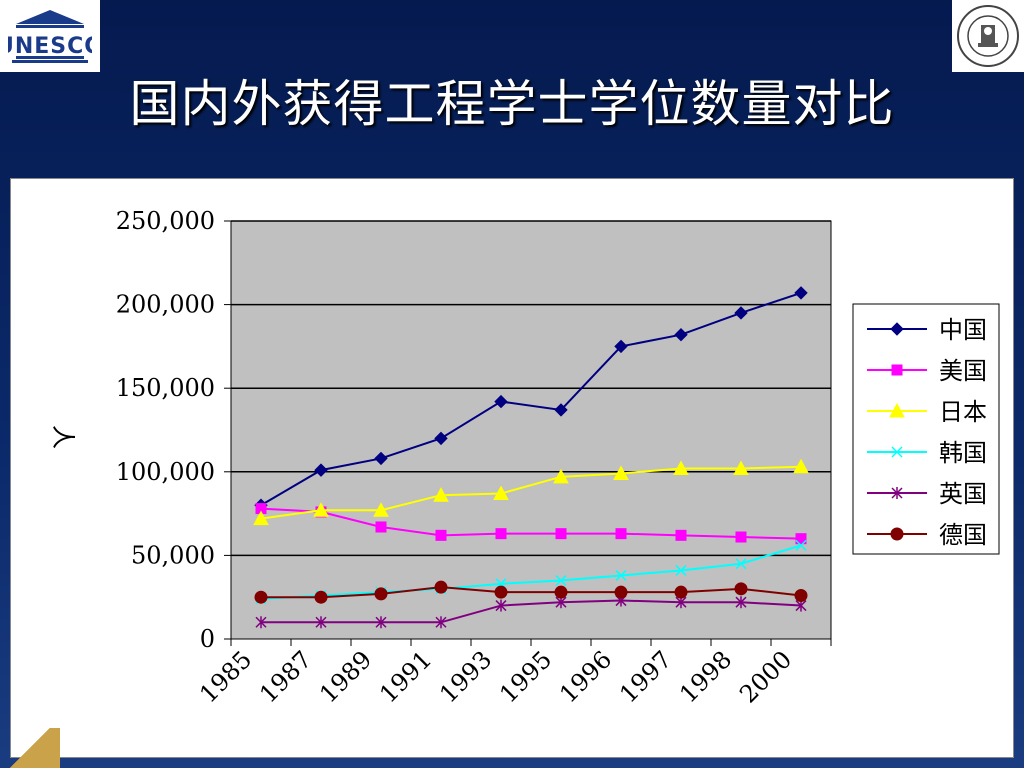  I want to click on y-axis-label: 人, so click(63, 437).